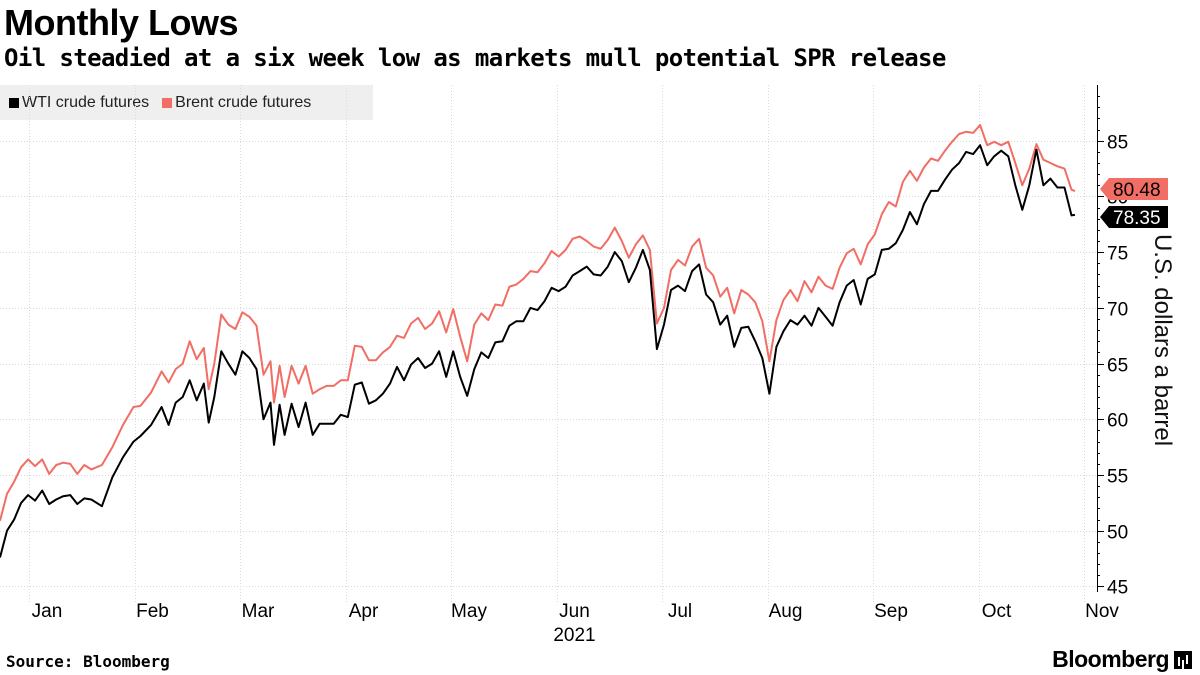 This screenshot has height=675, width=1200. Describe the element at coordinates (167, 102) in the screenshot. I see `legend-swatch-brent` at that location.